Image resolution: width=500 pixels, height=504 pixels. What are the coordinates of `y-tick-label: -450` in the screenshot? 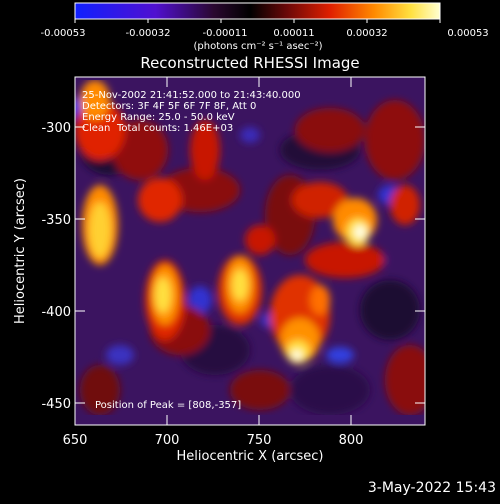 It's located at (56, 404).